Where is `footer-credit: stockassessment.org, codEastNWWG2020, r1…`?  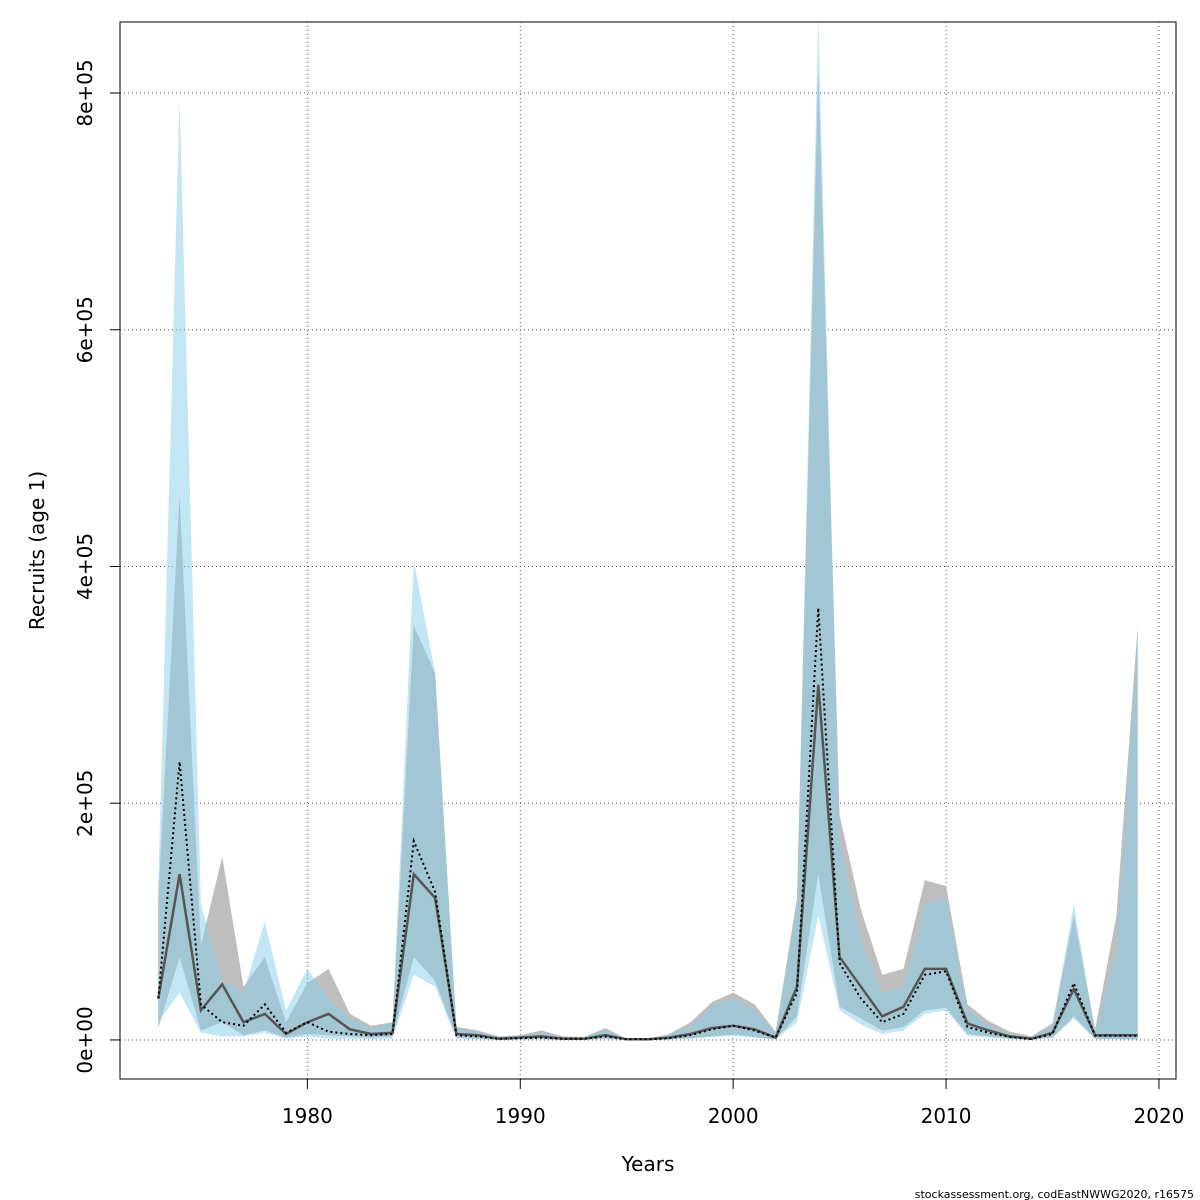 footer-credit: stockassessment.org, codEastNWWG2020, r1… is located at coordinates (1054, 1194).